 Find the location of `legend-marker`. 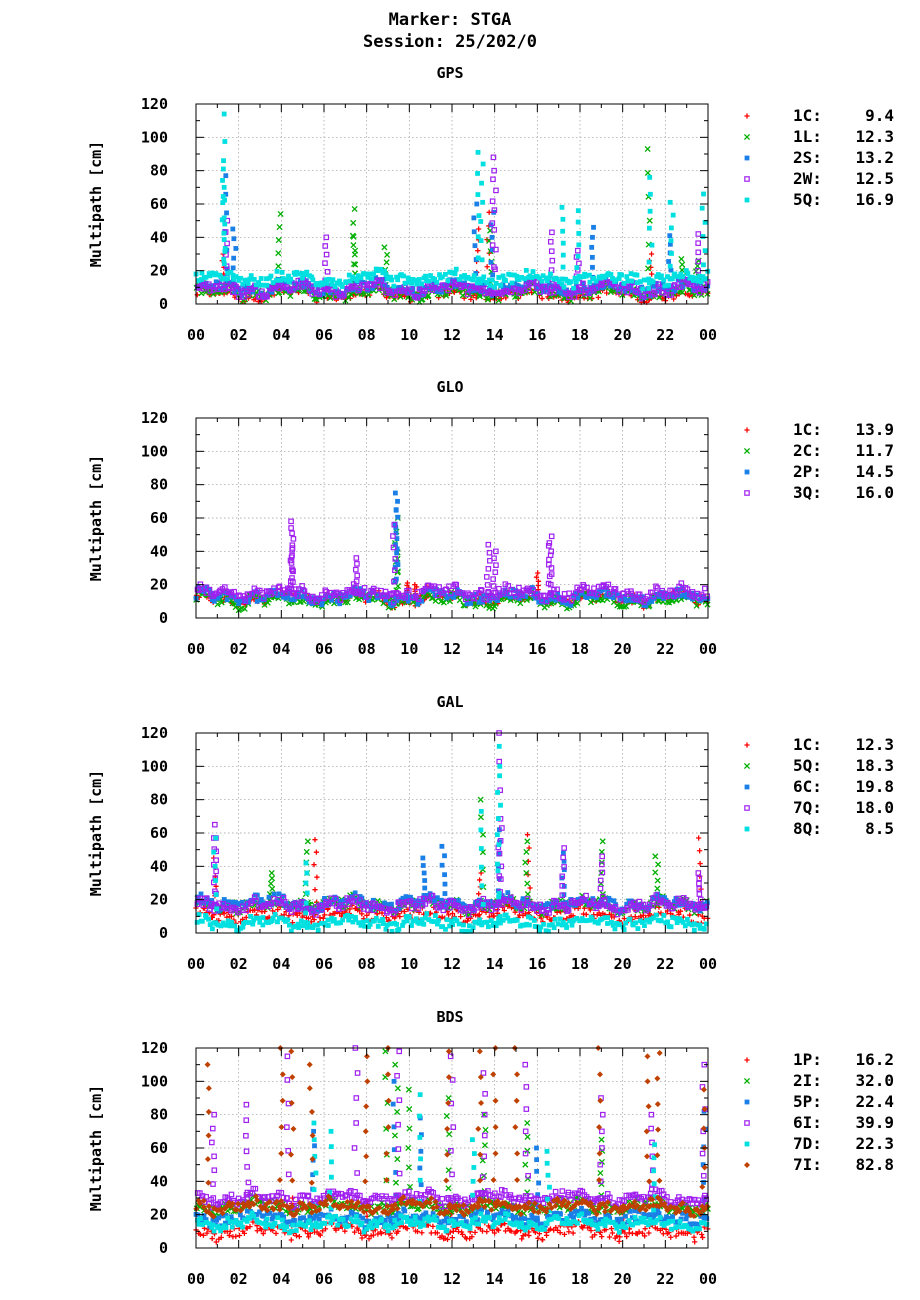

legend-marker is located at coordinates (747, 493).